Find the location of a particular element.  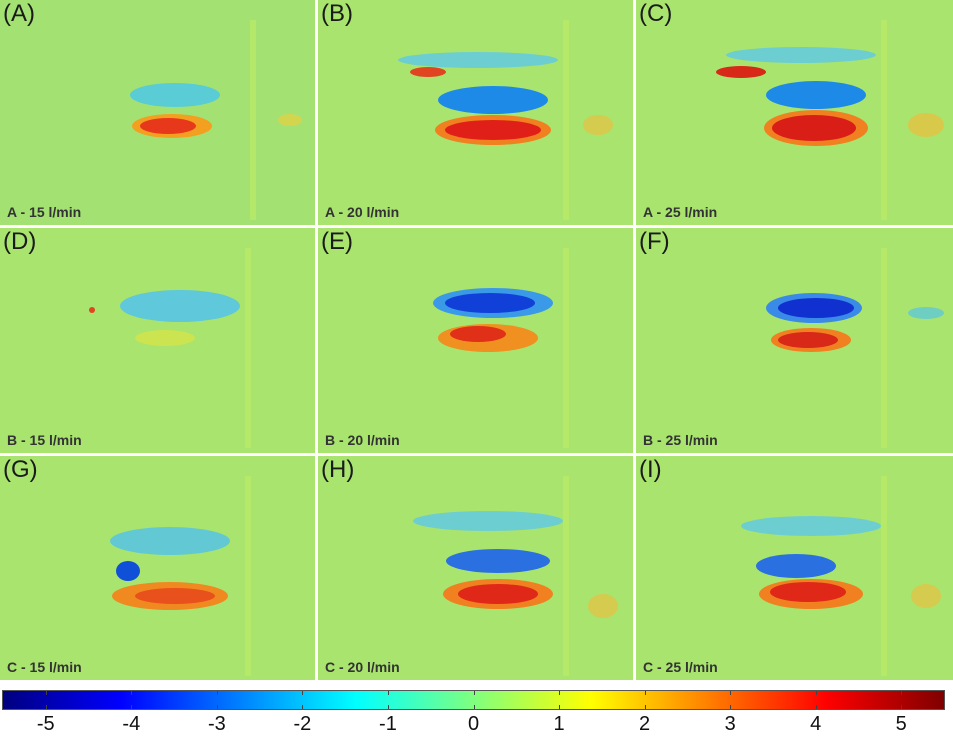

heatmap-e is located at coordinates (475, 340).